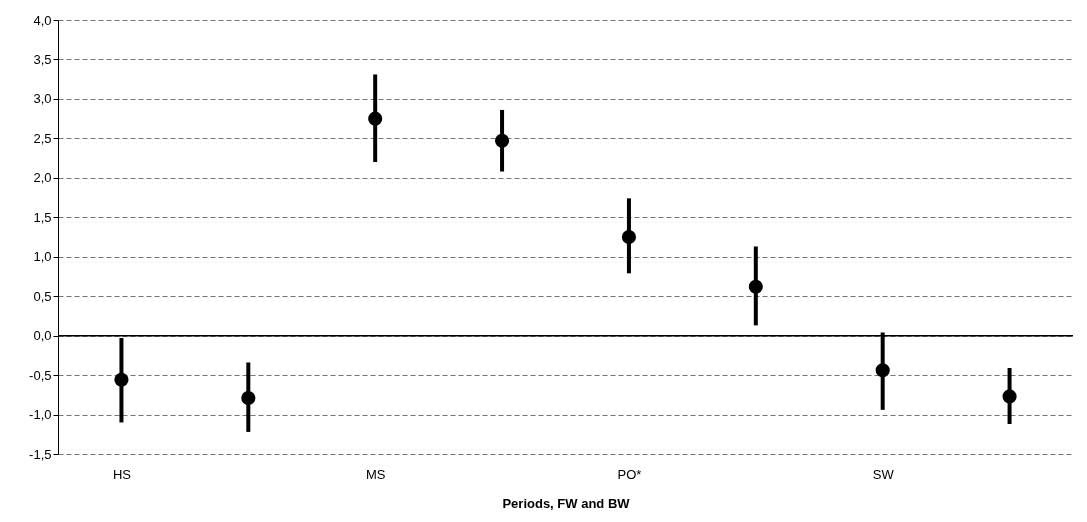 Image resolution: width=1087 pixels, height=522 pixels. What do you see at coordinates (42, 20) in the screenshot?
I see `y-tick-label: 4,0` at bounding box center [42, 20].